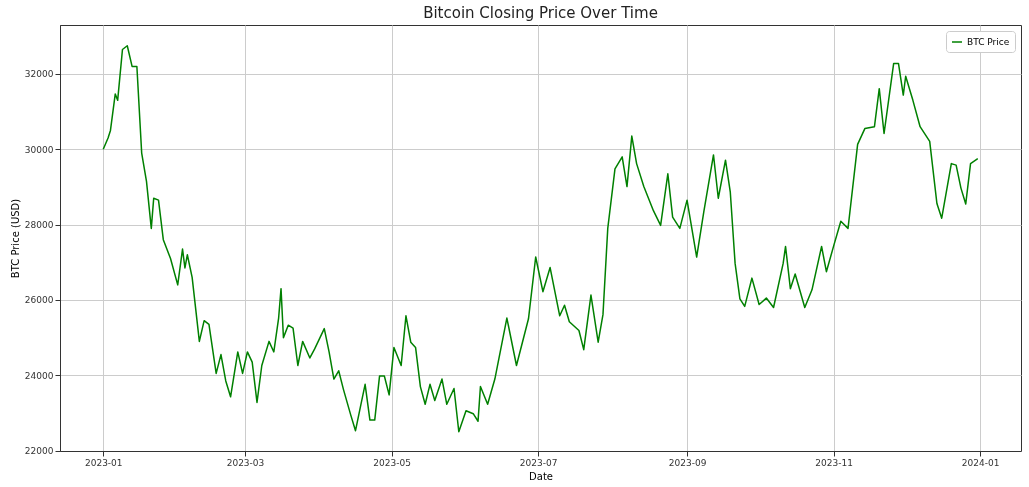 The width and height of the screenshot is (1029, 487). I want to click on y-tick-label: 30000, so click(39, 149).